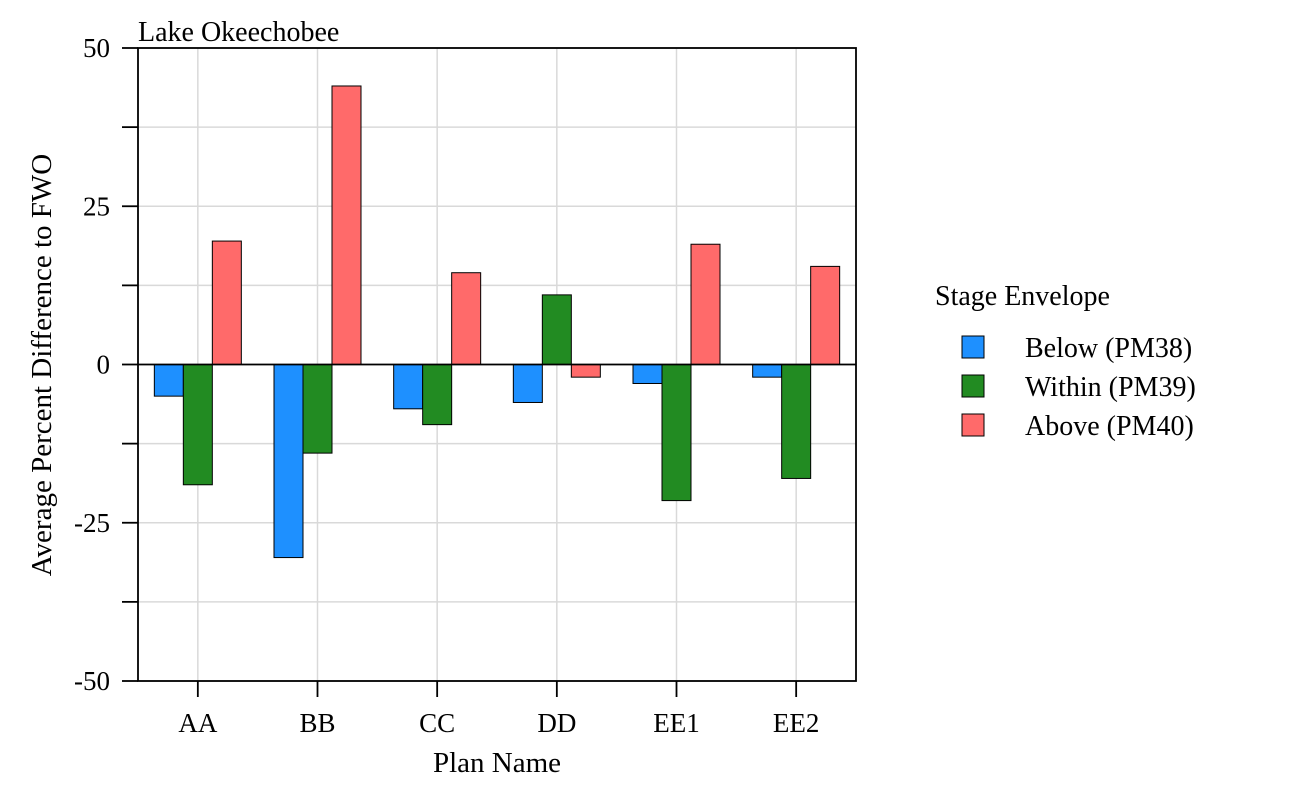 The width and height of the screenshot is (1300, 800). Describe the element at coordinates (238, 32) in the screenshot. I see `chart-title: Lake Okeechobee` at that location.